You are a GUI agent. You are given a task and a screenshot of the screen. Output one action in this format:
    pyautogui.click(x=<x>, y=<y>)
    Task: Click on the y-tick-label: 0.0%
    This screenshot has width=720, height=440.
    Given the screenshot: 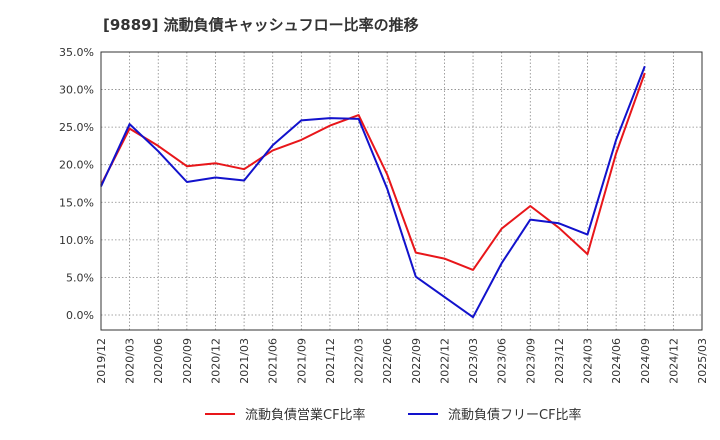 What is the action you would take?
    pyautogui.click(x=80, y=315)
    